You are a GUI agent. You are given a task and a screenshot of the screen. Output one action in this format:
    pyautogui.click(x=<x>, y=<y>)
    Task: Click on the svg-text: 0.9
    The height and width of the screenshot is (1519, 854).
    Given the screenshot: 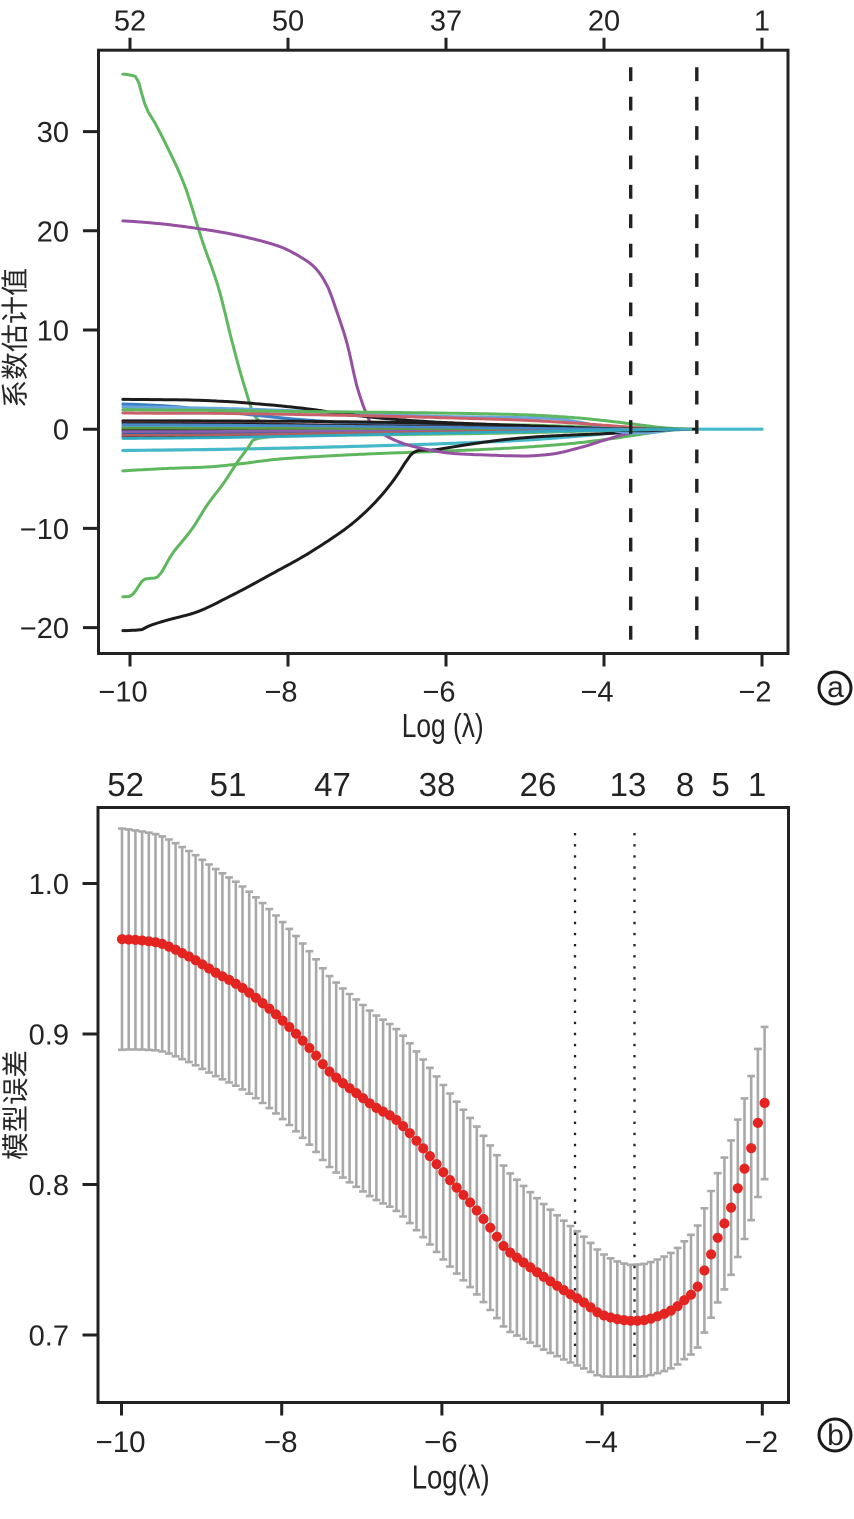 What is the action you would take?
    pyautogui.click(x=49, y=1036)
    